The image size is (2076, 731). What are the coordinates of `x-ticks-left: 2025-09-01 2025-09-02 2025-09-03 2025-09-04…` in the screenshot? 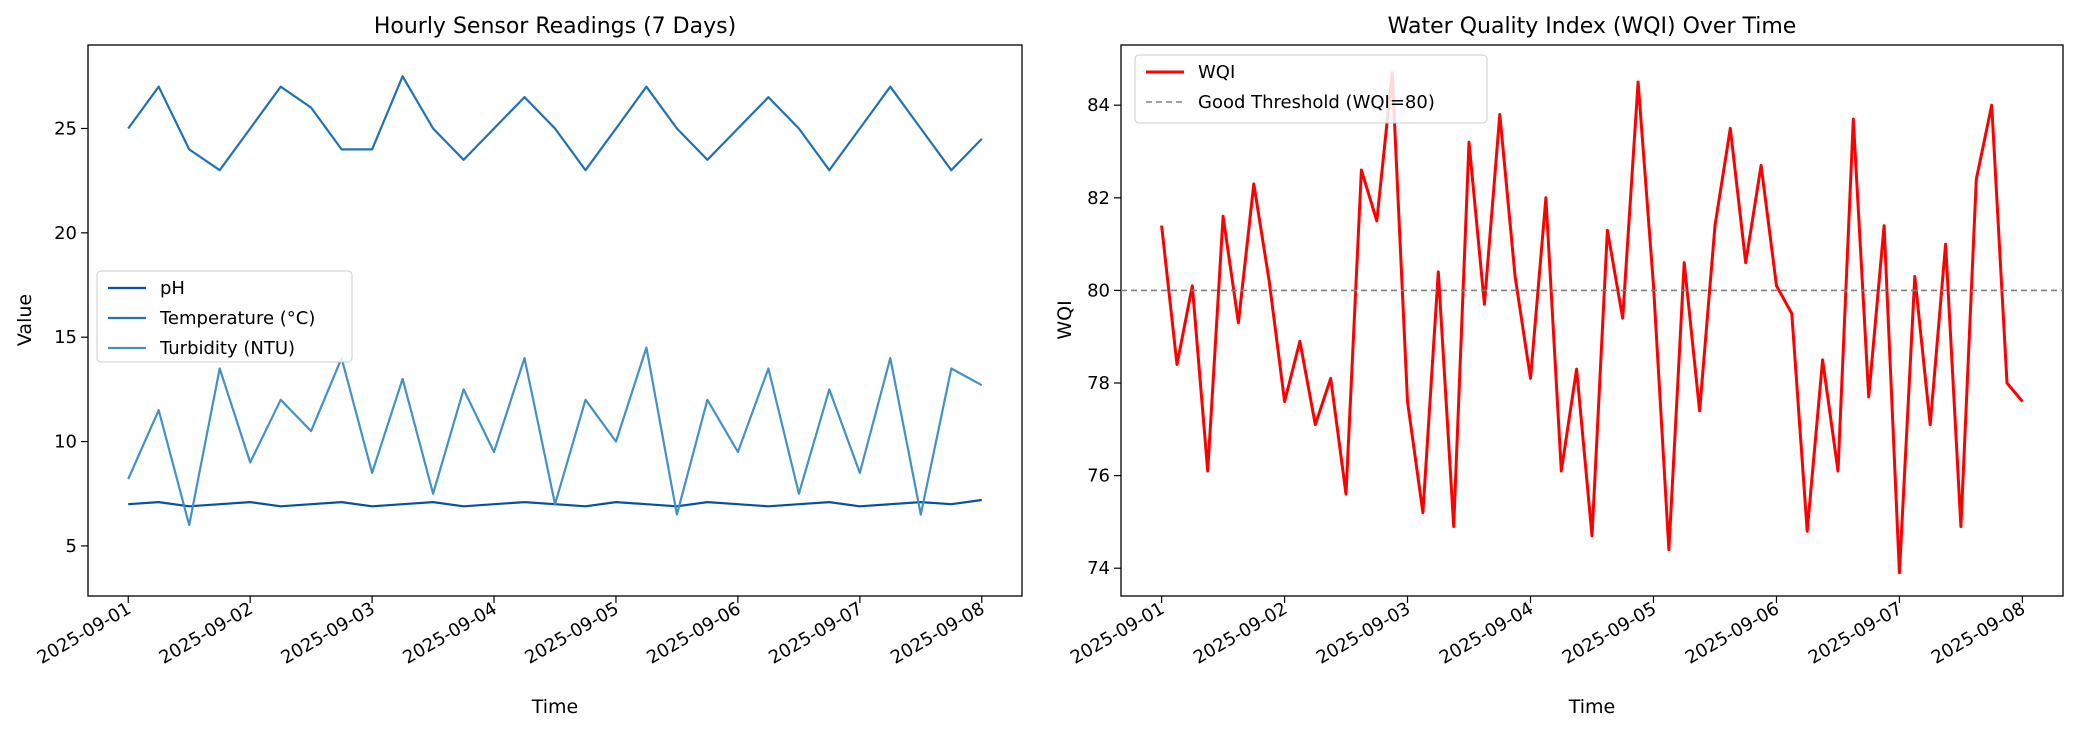 It's located at (511, 632).